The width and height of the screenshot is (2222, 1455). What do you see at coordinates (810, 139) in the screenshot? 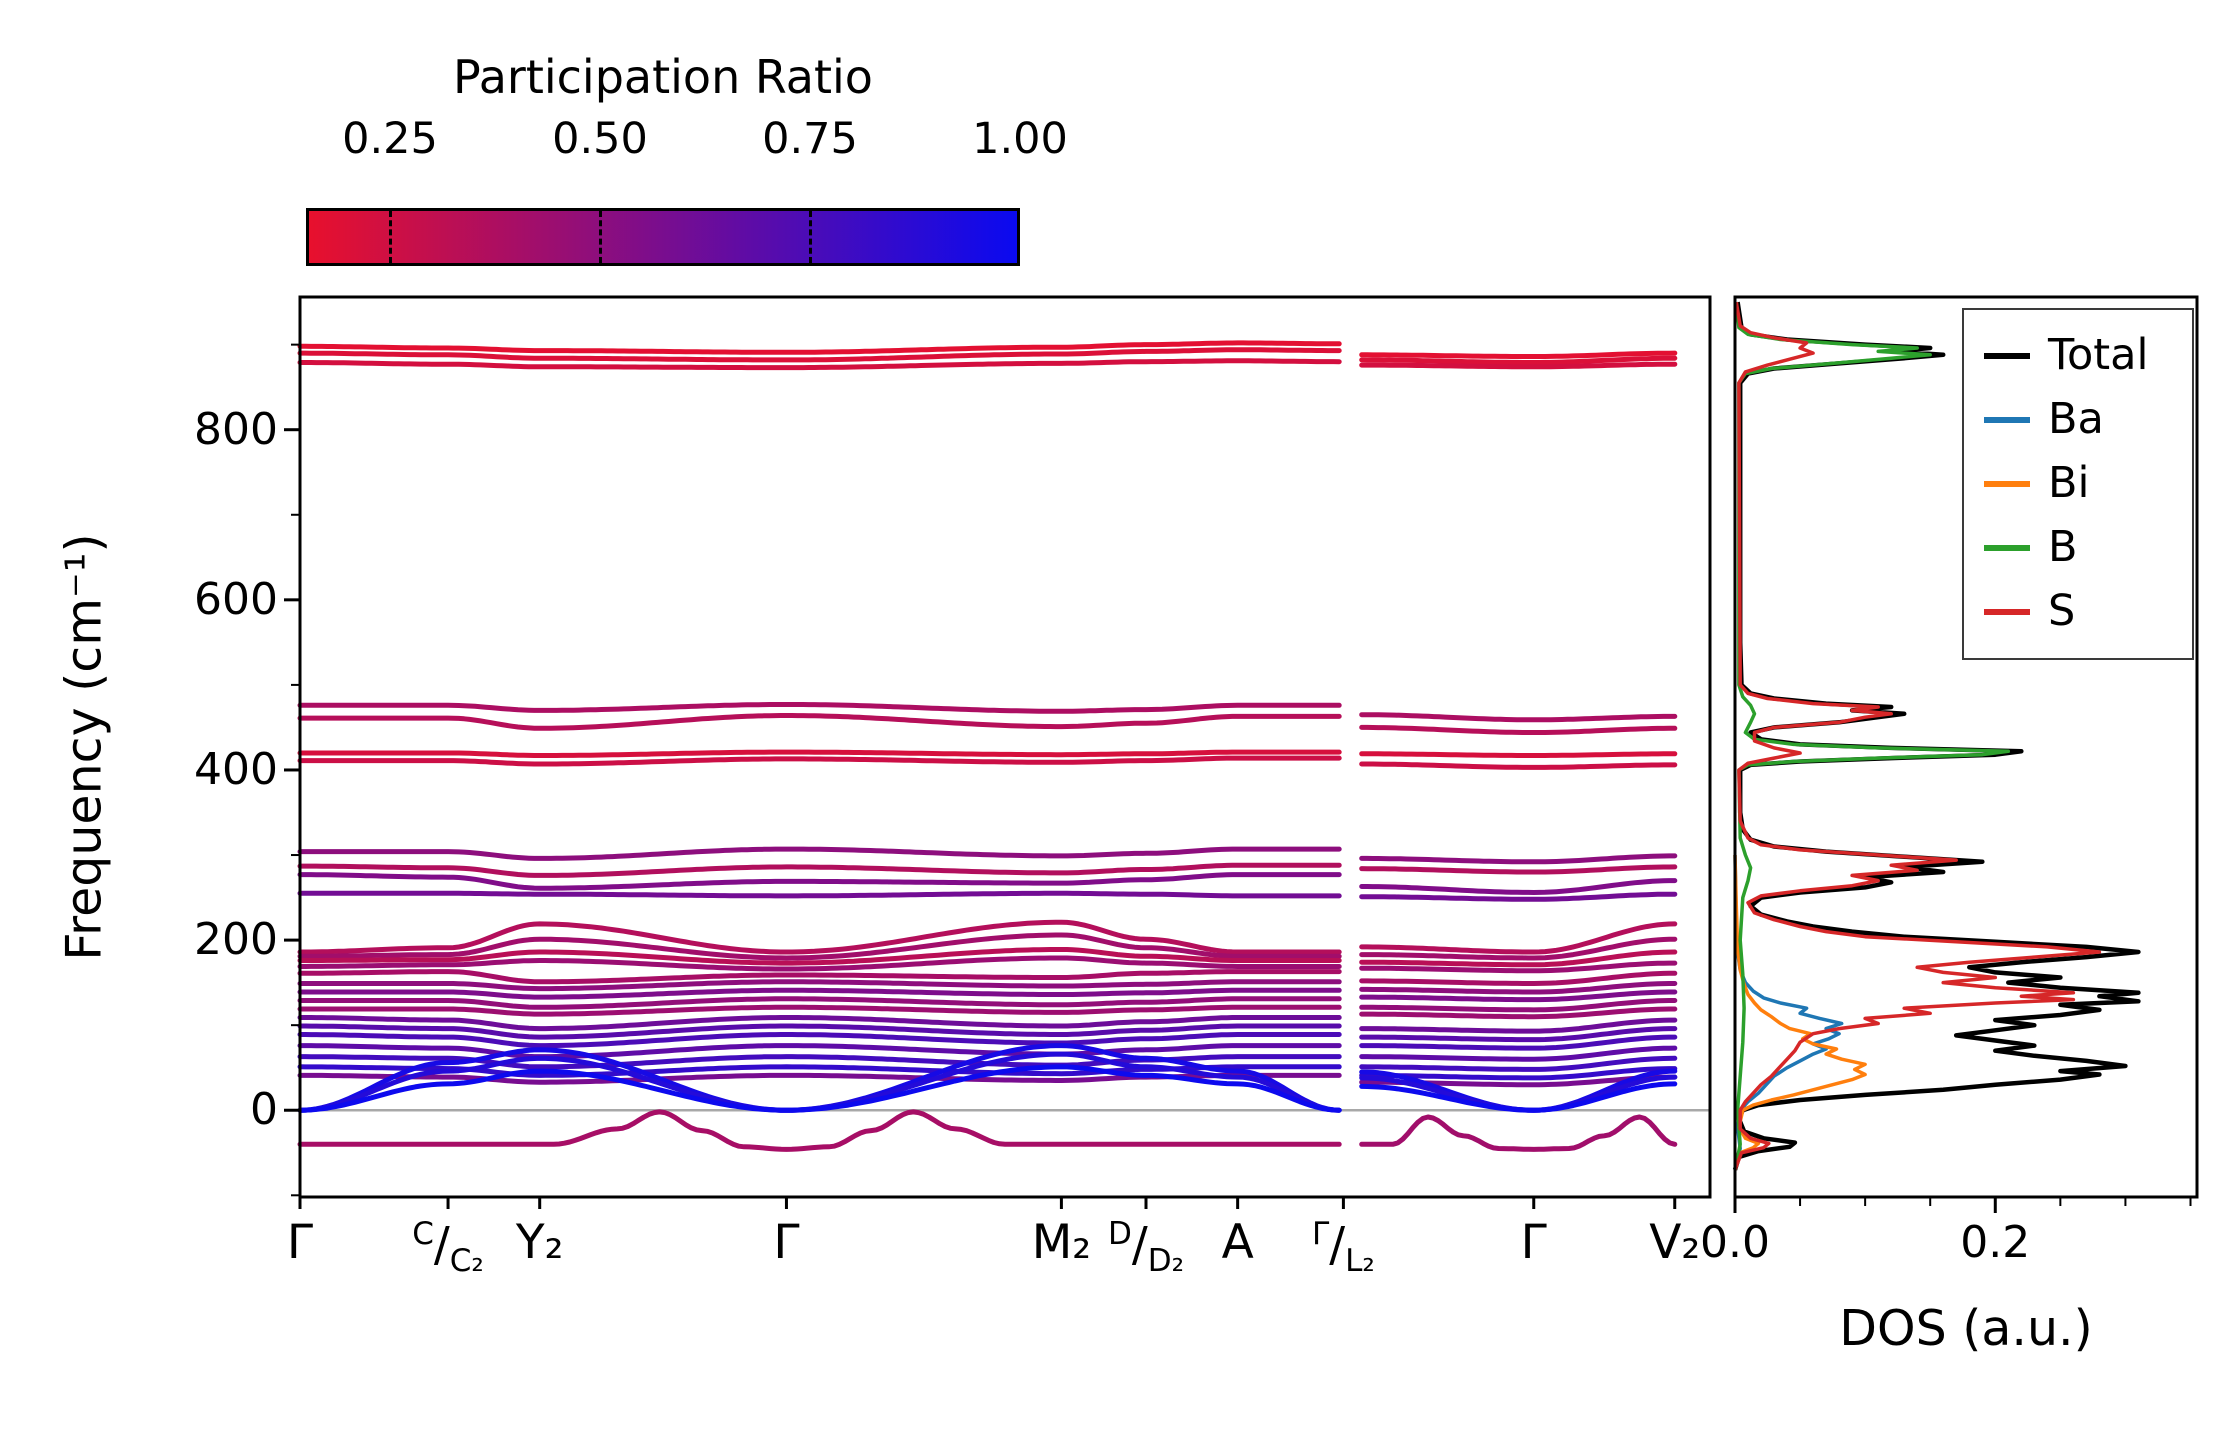
I see `colorbar-tick-label: 0.75` at bounding box center [810, 139].